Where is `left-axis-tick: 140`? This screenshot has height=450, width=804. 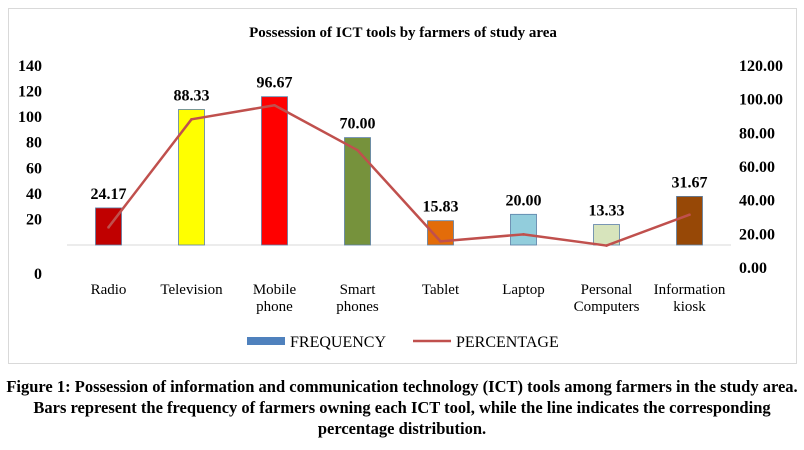
left-axis-tick: 140 is located at coordinates (30, 66).